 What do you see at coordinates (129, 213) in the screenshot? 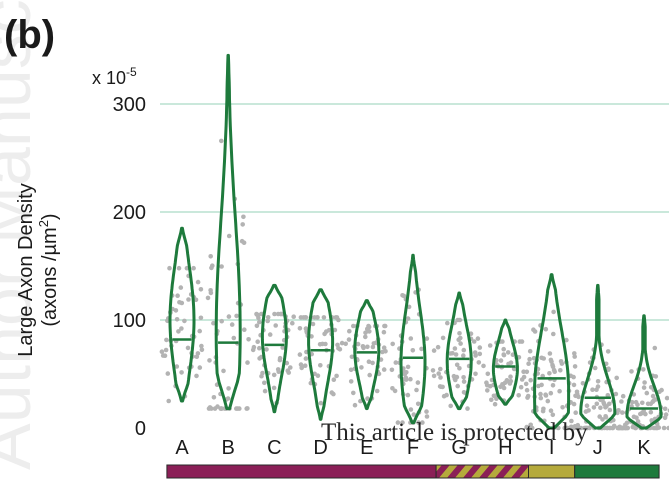
I see `y-tick-label-200: 200` at bounding box center [129, 213].